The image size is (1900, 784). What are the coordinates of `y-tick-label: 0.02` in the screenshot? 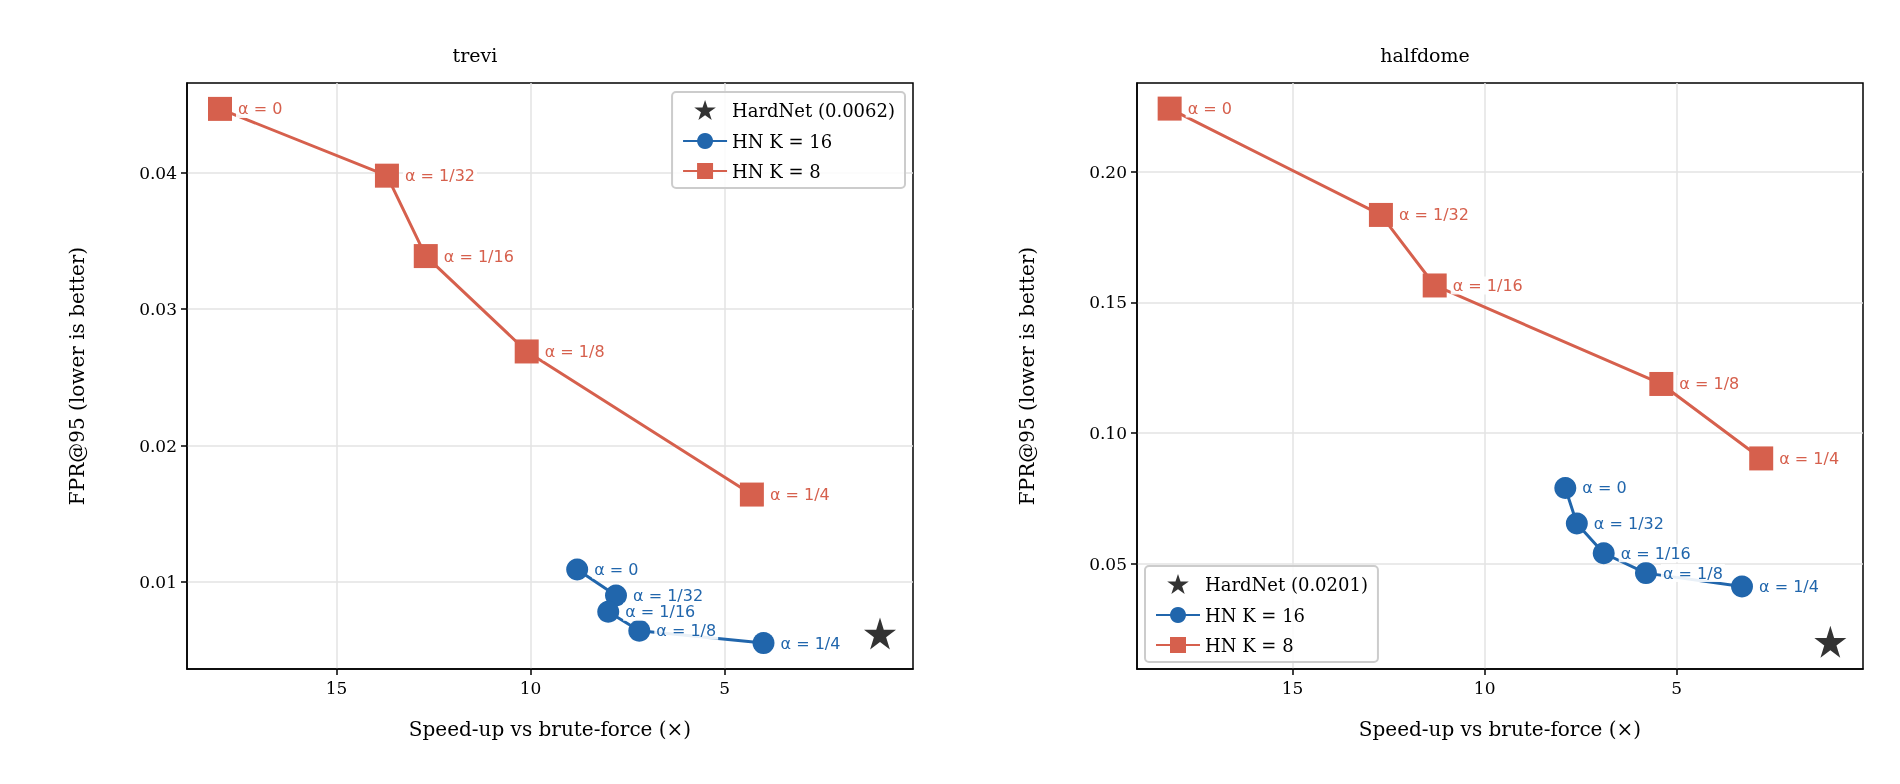 It's located at (158, 445).